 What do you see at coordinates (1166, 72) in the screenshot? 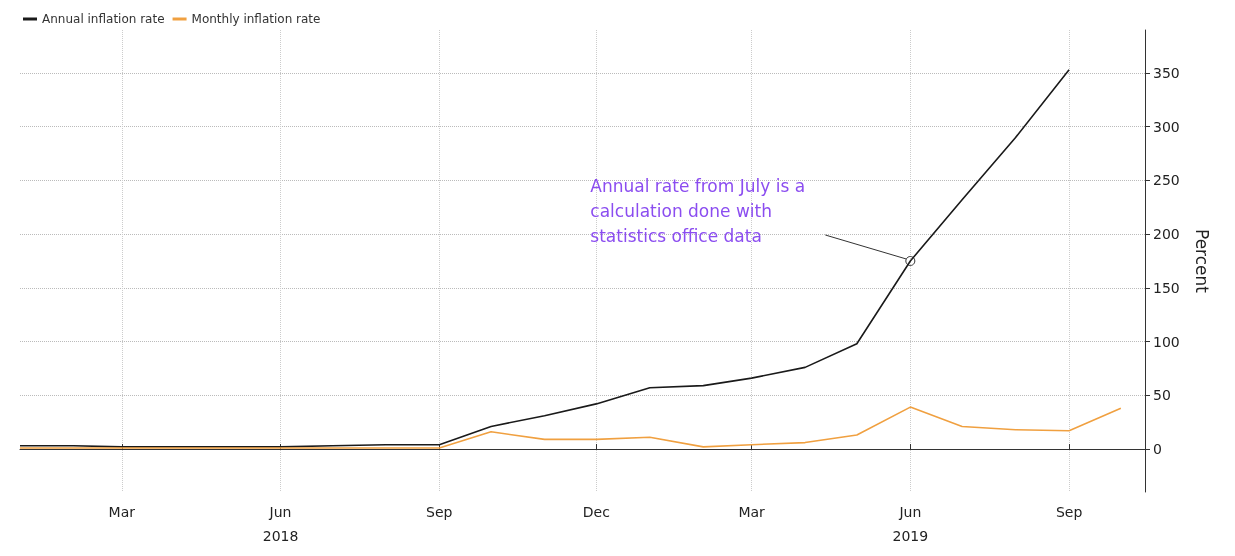
I see `y-tick-label: 350` at bounding box center [1166, 72].